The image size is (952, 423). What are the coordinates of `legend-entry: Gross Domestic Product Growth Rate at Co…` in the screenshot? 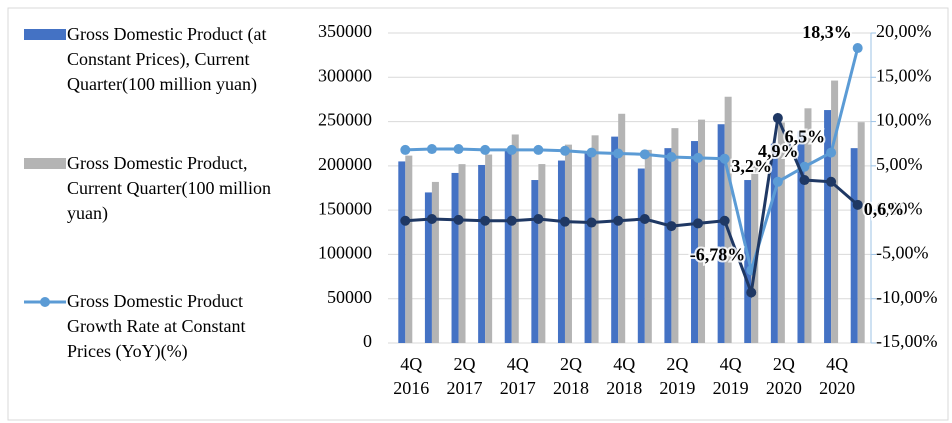 It's located at (157, 326).